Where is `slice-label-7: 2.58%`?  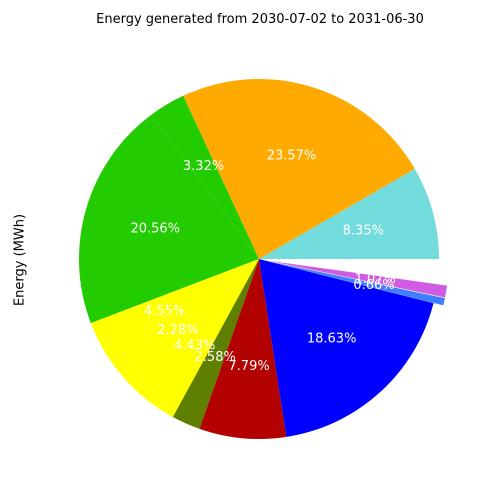 slice-label-7: 2.58% is located at coordinates (215, 357).